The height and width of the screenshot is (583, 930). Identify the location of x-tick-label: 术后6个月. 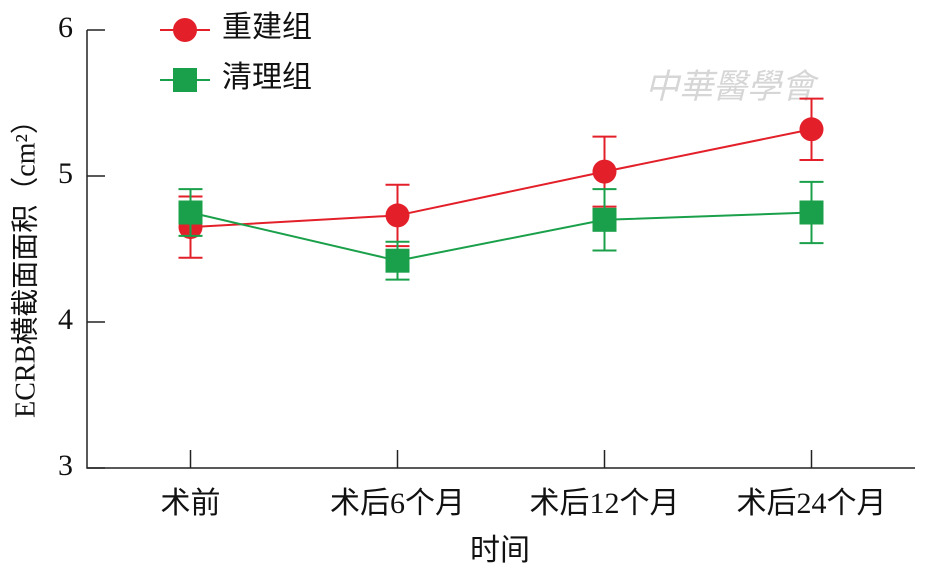
(397, 503).